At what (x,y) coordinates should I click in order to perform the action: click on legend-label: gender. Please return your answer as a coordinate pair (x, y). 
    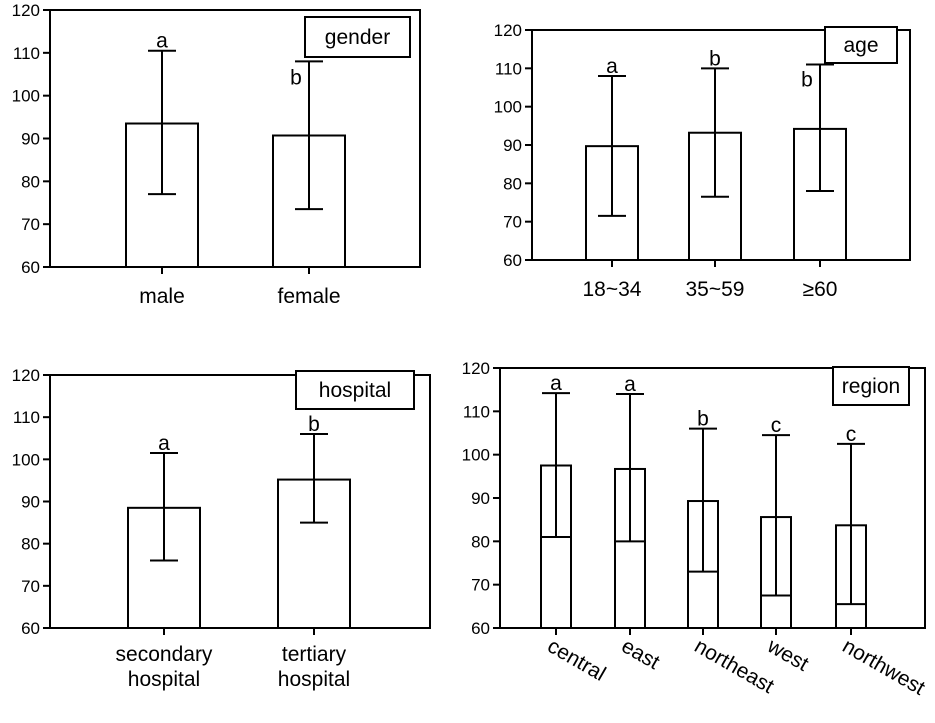
    Looking at the image, I should click on (357, 37).